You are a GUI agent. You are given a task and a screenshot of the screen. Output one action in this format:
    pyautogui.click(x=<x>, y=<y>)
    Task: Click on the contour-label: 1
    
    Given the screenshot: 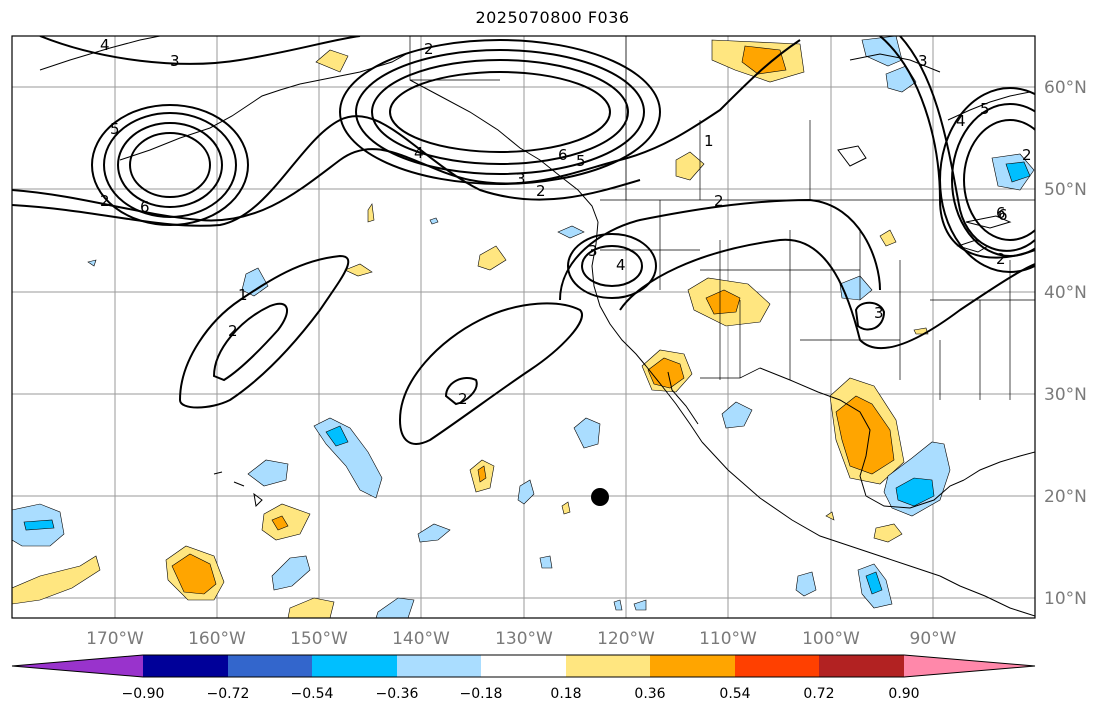 What is the action you would take?
    pyautogui.click(x=243, y=295)
    